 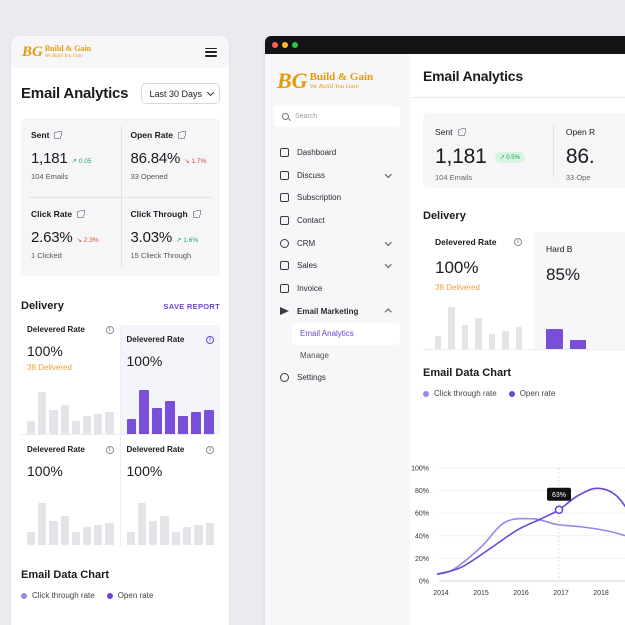 What do you see at coordinates (478, 291) in the screenshot?
I see `delivery-card: Delevered Rate i 100% 38 Delivered` at bounding box center [478, 291].